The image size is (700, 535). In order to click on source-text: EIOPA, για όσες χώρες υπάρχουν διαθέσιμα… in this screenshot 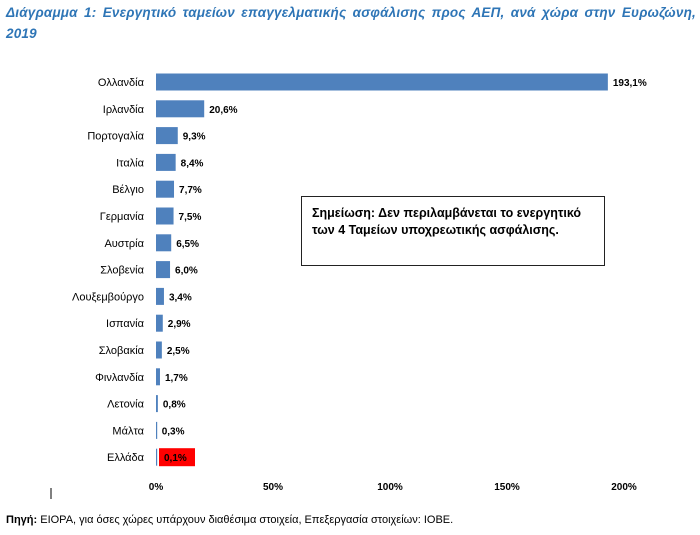, I will do `click(245, 520)`.